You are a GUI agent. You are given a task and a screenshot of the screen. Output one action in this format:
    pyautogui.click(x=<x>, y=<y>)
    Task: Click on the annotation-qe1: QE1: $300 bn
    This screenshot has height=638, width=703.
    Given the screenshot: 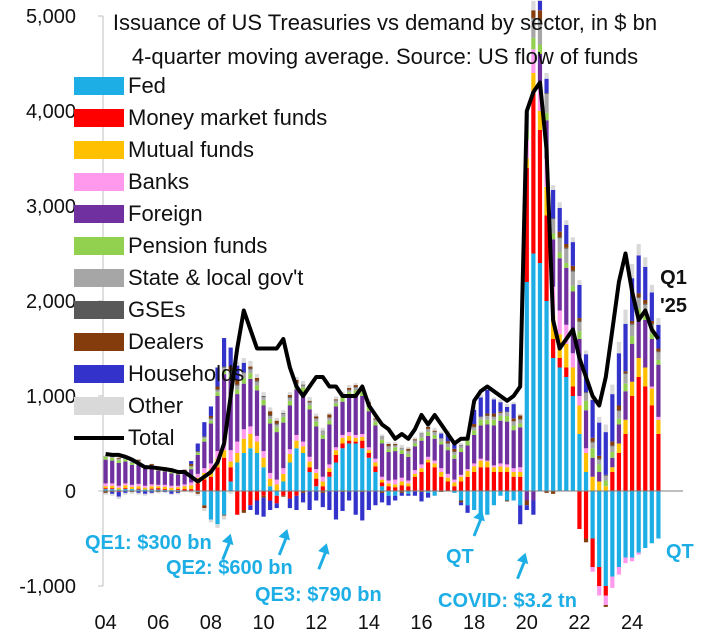 What is the action you would take?
    pyautogui.click(x=148, y=543)
    